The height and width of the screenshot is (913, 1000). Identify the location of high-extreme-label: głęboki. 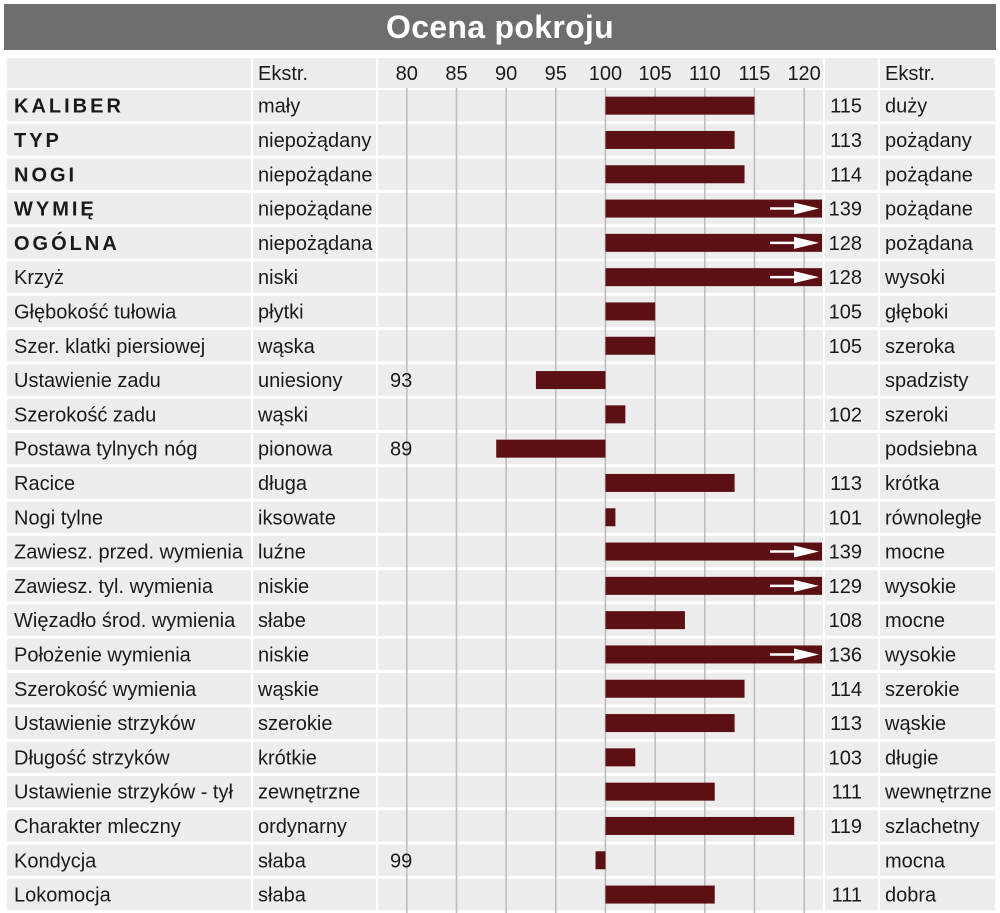
(916, 312).